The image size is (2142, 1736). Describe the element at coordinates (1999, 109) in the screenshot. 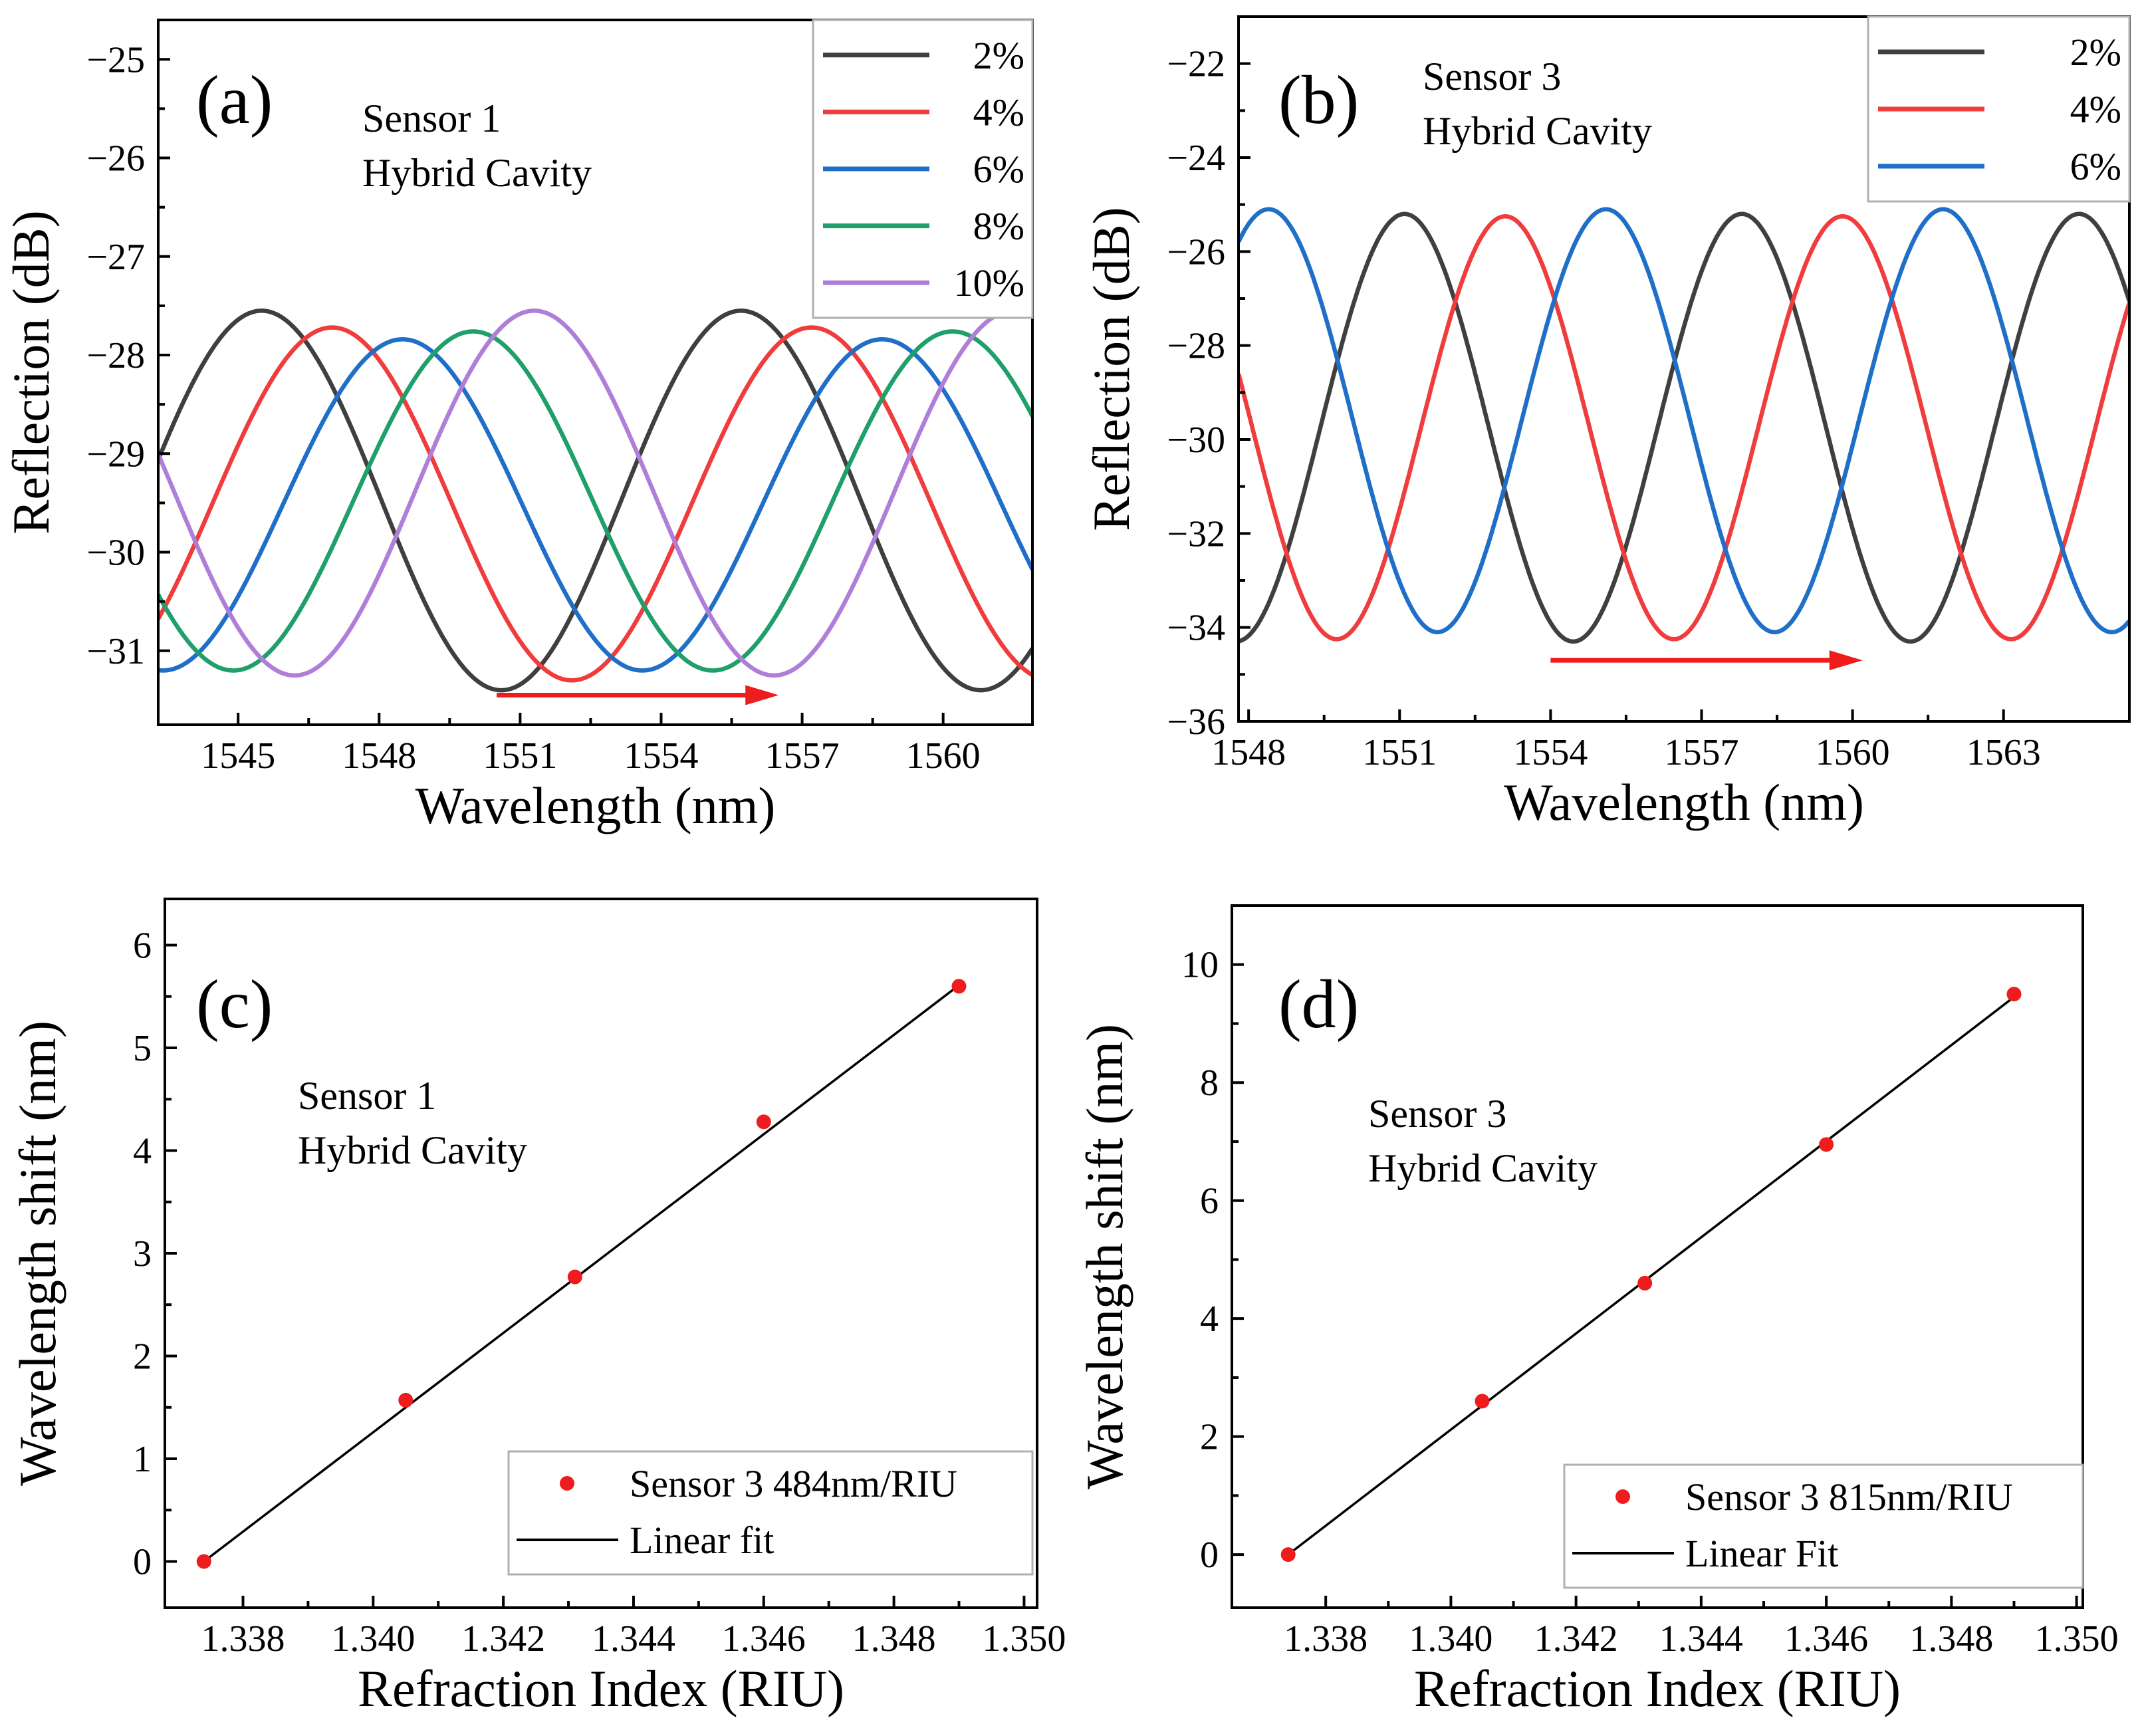

I see `legend: 2% 4% 6%` at that location.